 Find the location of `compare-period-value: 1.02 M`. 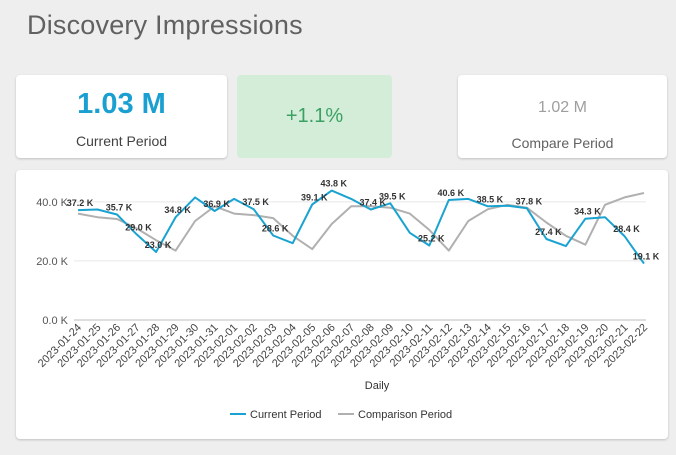

compare-period-value: 1.02 M is located at coordinates (562, 107).